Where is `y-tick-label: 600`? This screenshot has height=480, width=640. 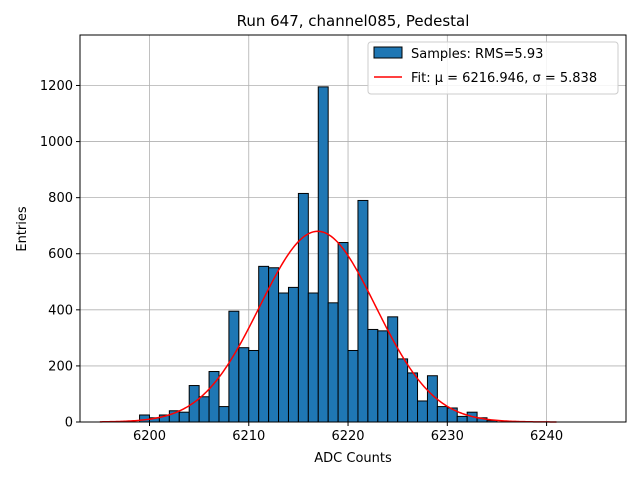
y-tick-label: 600 is located at coordinates (60, 254).